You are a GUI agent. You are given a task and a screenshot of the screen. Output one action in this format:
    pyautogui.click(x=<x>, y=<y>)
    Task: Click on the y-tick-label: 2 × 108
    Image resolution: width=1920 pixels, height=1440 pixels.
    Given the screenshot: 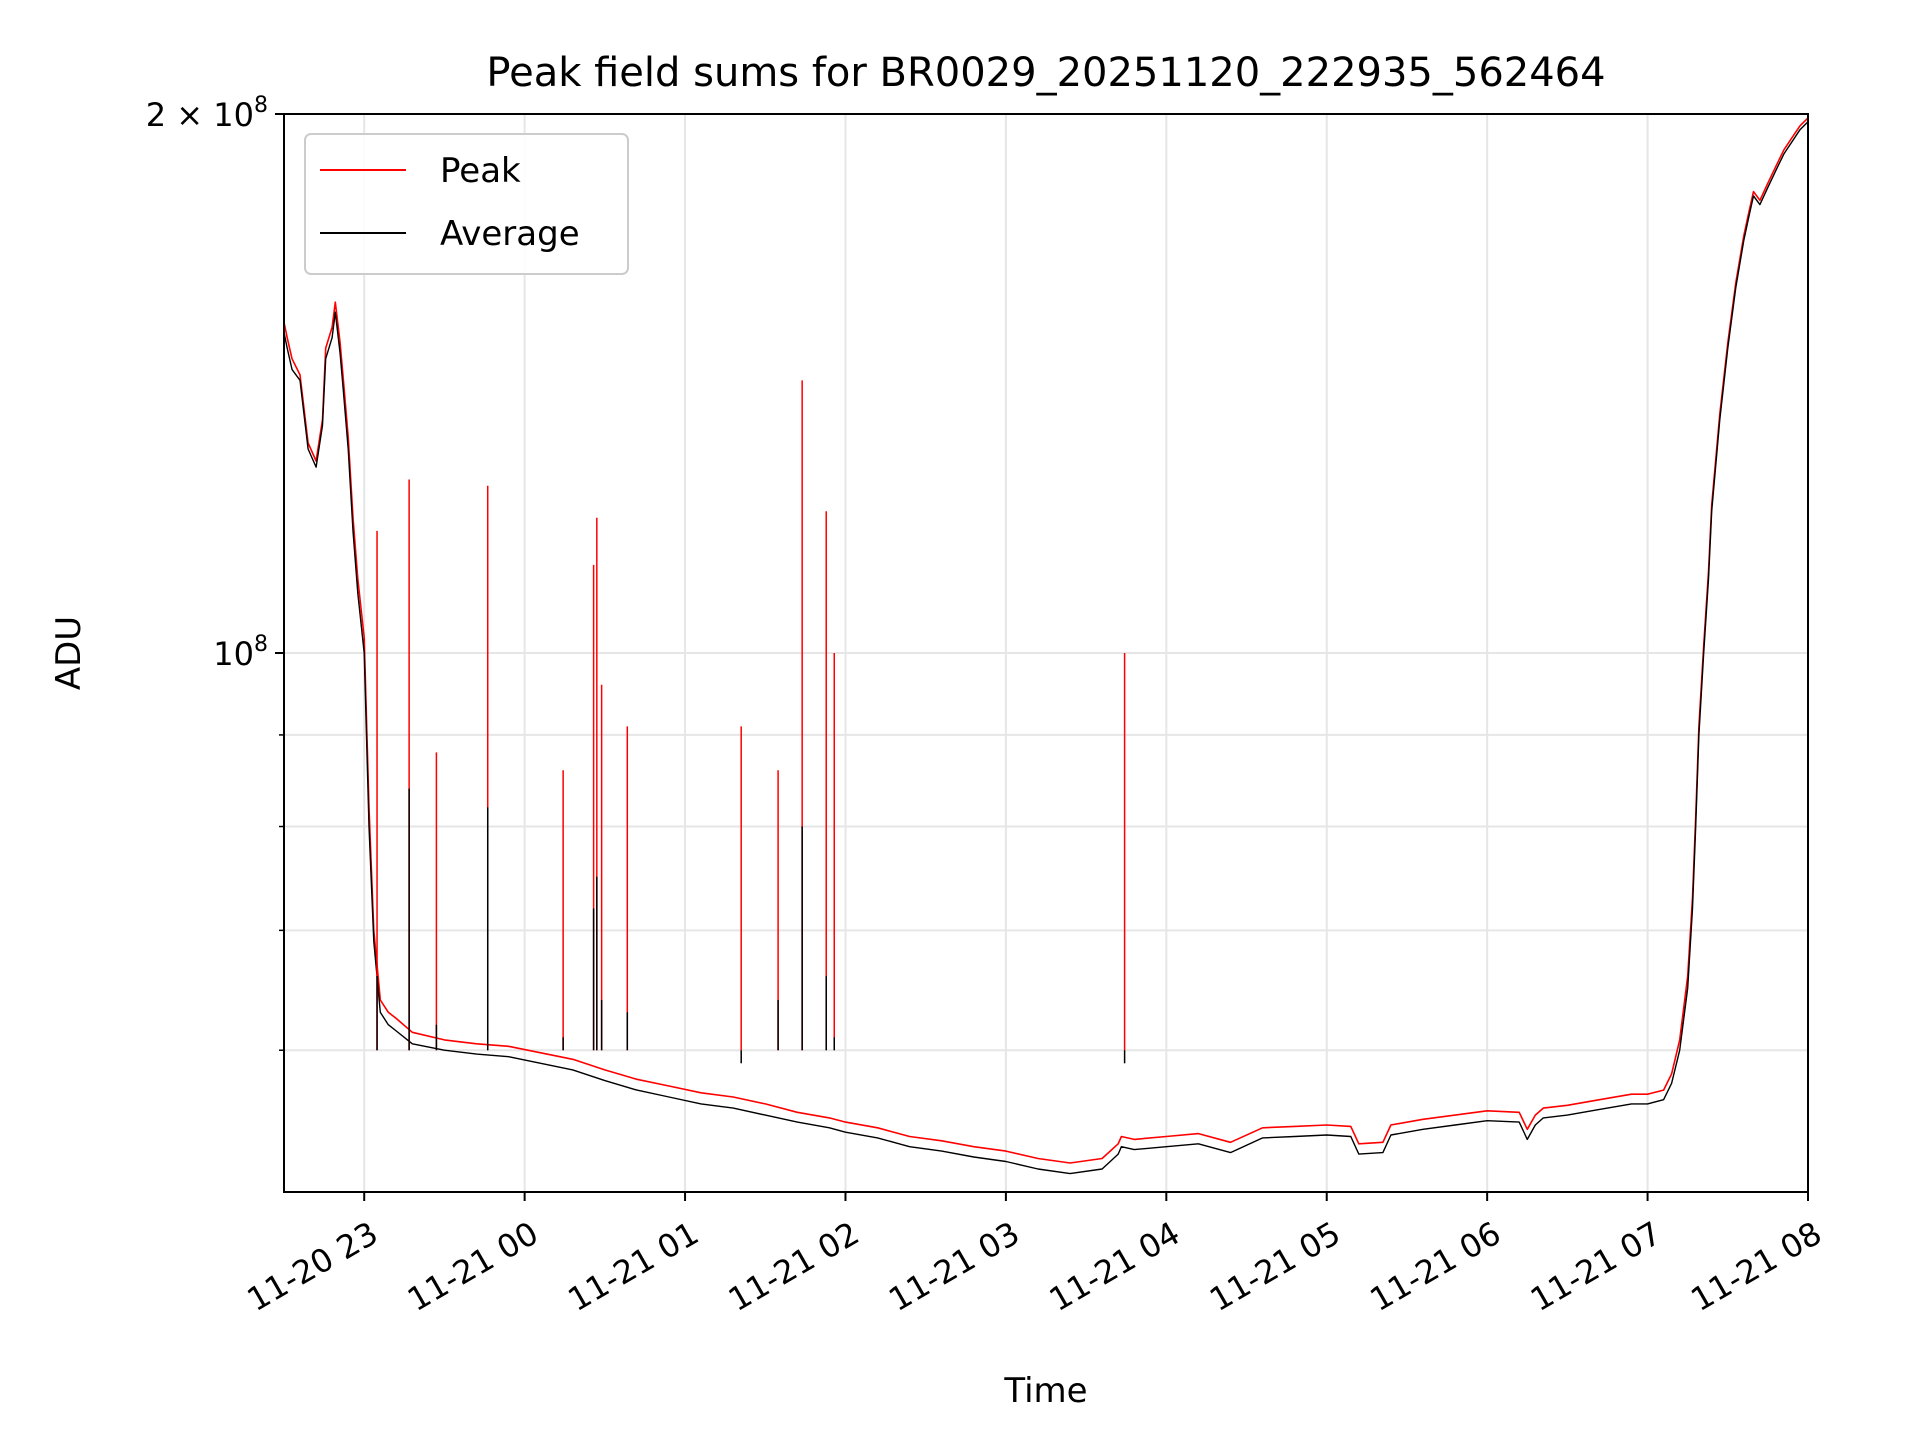 What is the action you would take?
    pyautogui.click(x=207, y=113)
    